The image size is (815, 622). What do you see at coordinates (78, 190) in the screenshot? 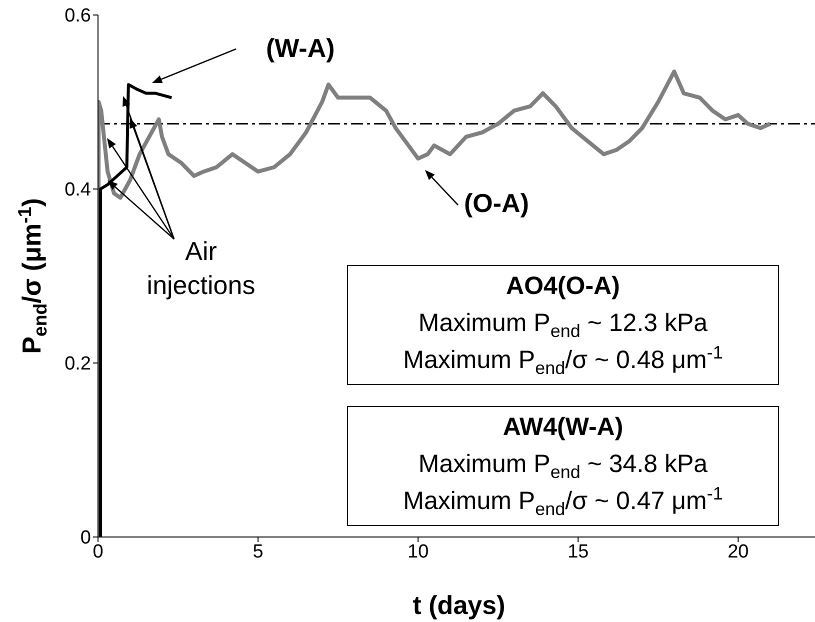
I see `y-tick-label: 0.4` at bounding box center [78, 190].